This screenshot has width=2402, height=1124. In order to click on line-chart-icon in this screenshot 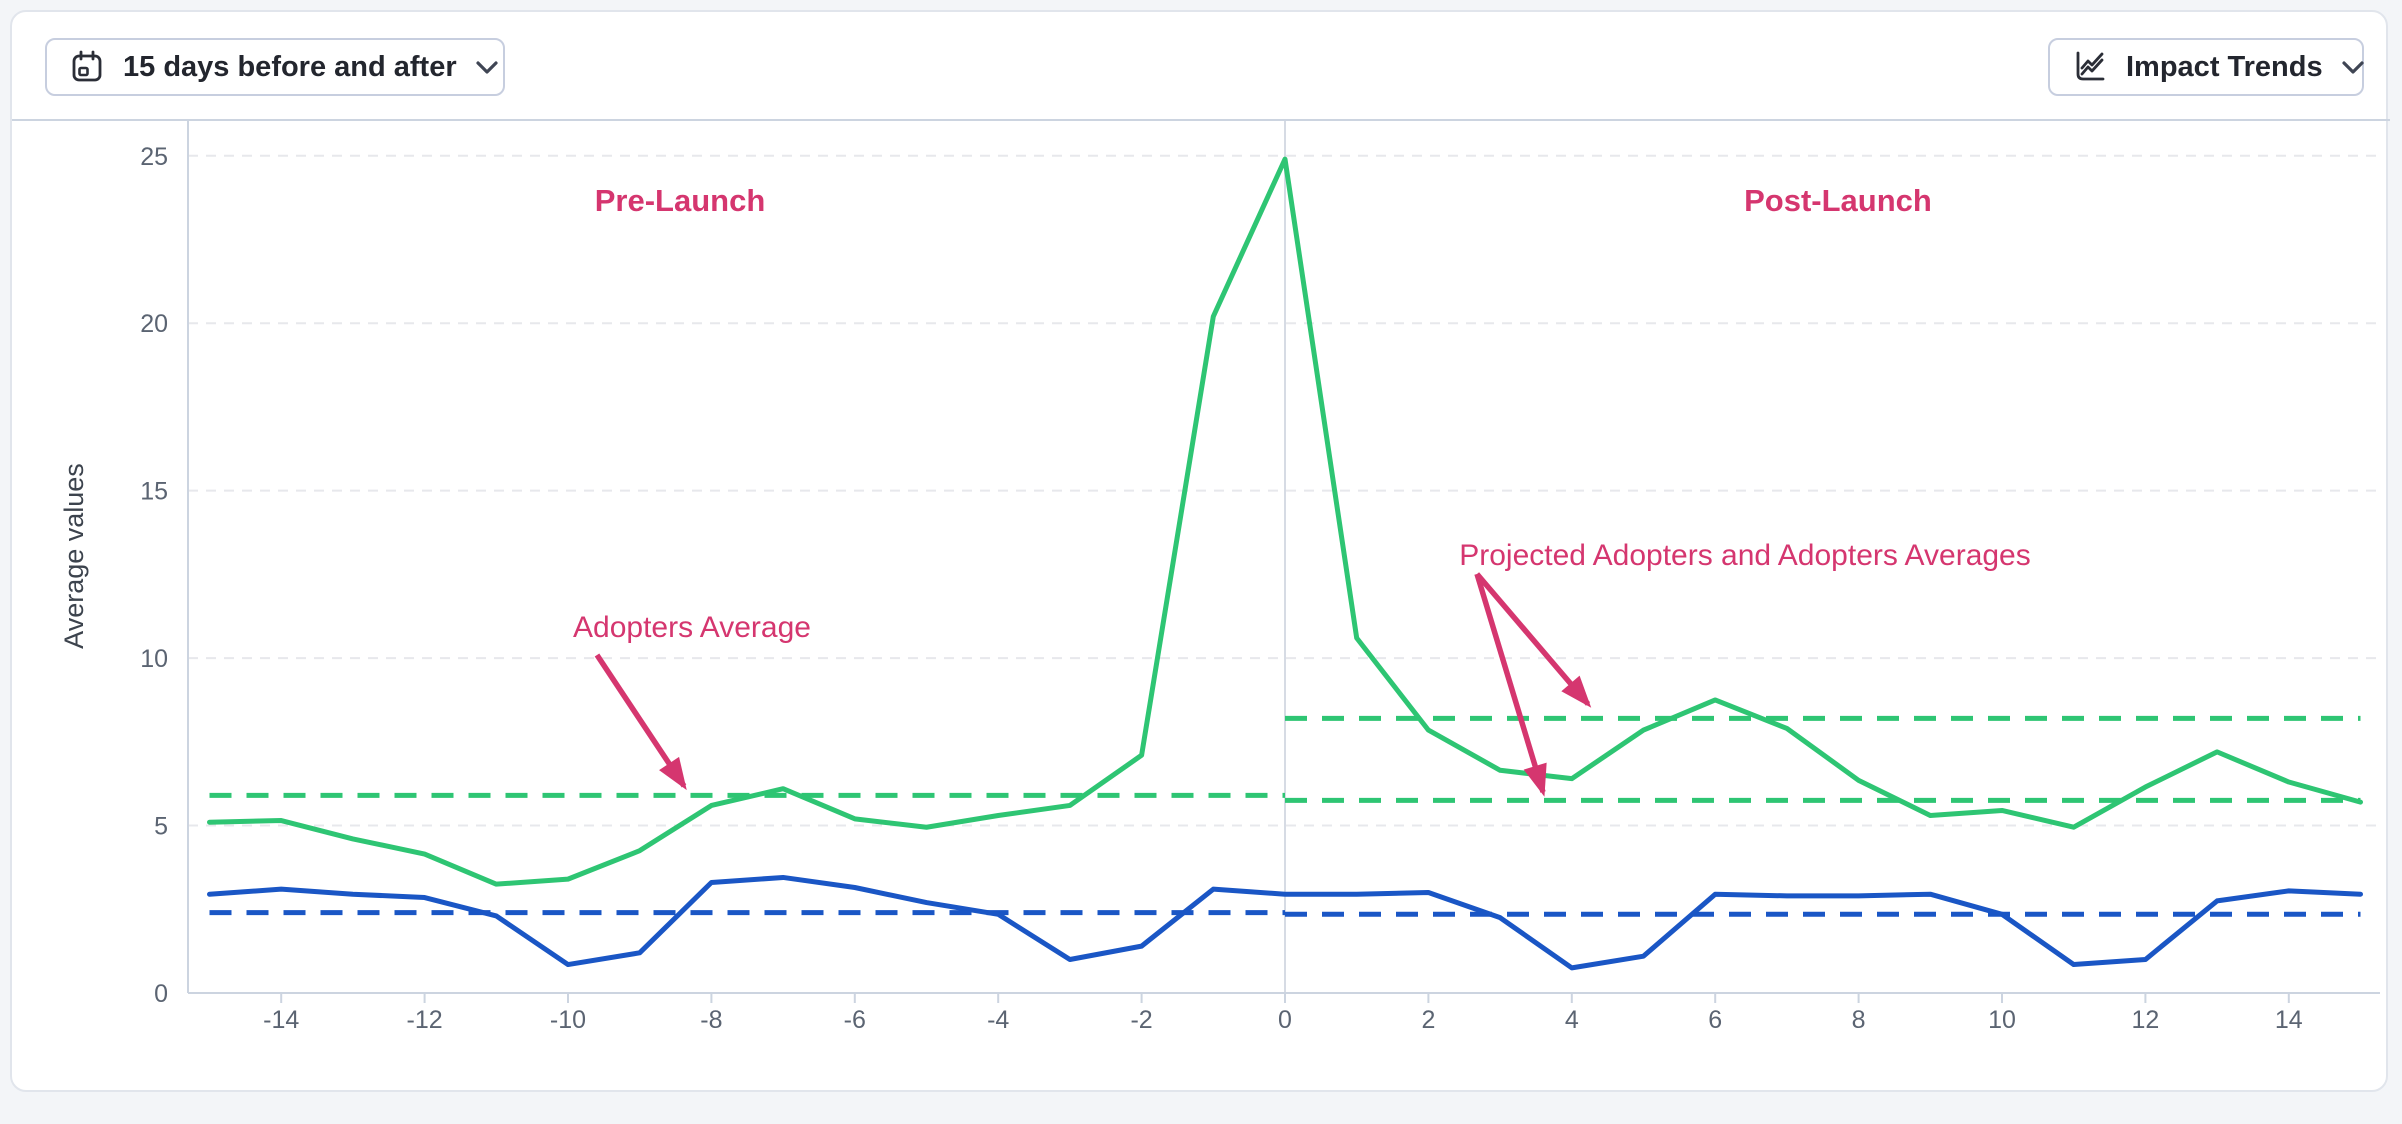, I will do `click(2090, 66)`.